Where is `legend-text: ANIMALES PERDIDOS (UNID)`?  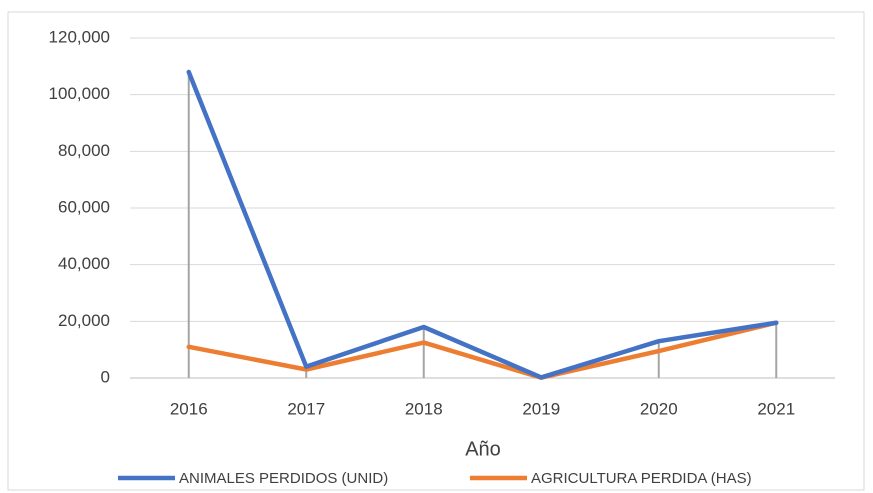 legend-text: ANIMALES PERDIDOS (UNID) is located at coordinates (283, 478).